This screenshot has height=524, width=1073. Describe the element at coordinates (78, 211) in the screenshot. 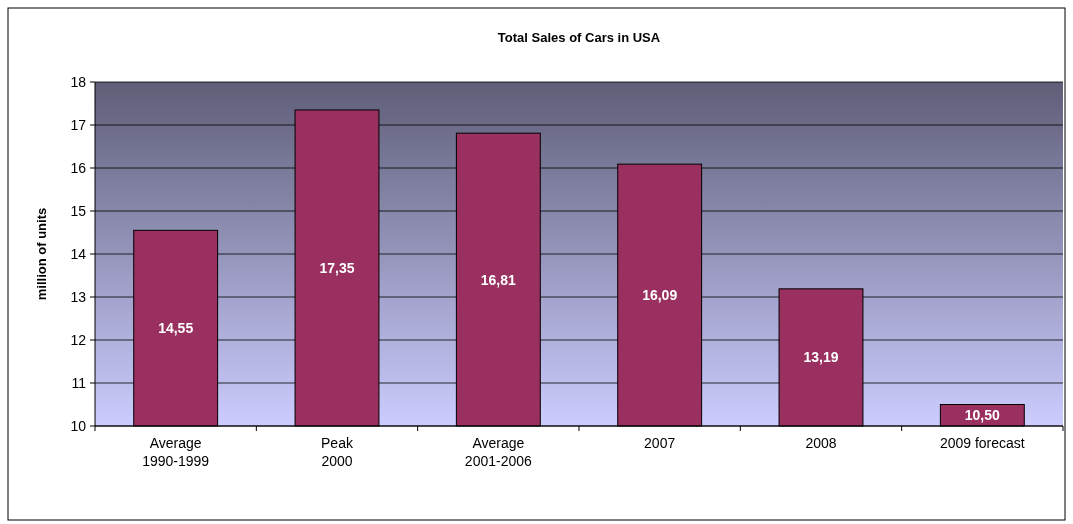

I see `y-tick-label: 15` at that location.